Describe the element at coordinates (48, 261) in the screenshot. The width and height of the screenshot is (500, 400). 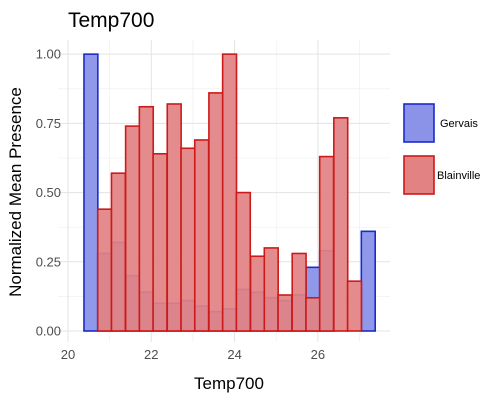
I see `y-tick-label: 0.25` at that location.